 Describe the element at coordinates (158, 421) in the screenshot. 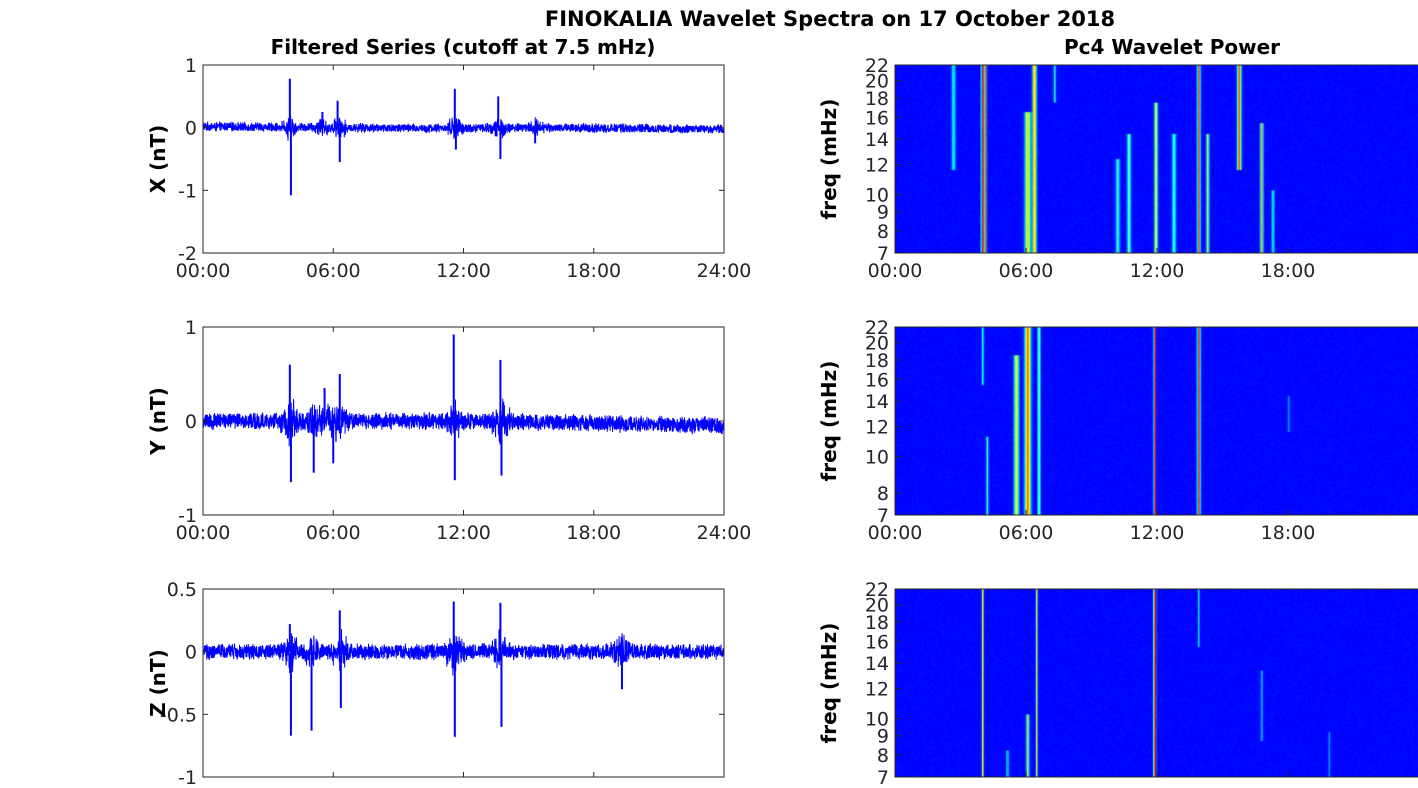

I see `y-axis-label: Y (nT)` at that location.